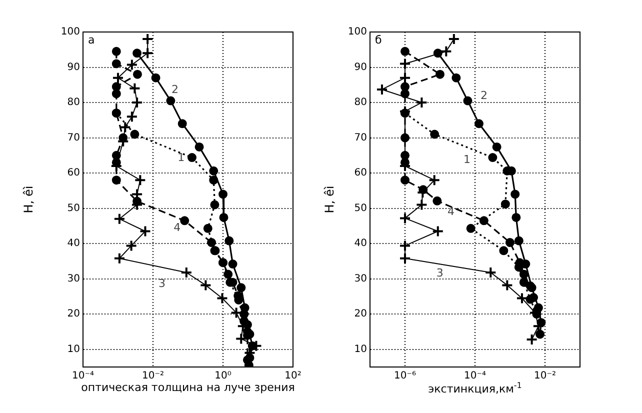 Image resolution: width=642 pixels, height=413 pixels. Describe the element at coordinates (188, 387) in the screenshot. I see `x-axis-title: оптическая толщина на луче зрения` at that location.